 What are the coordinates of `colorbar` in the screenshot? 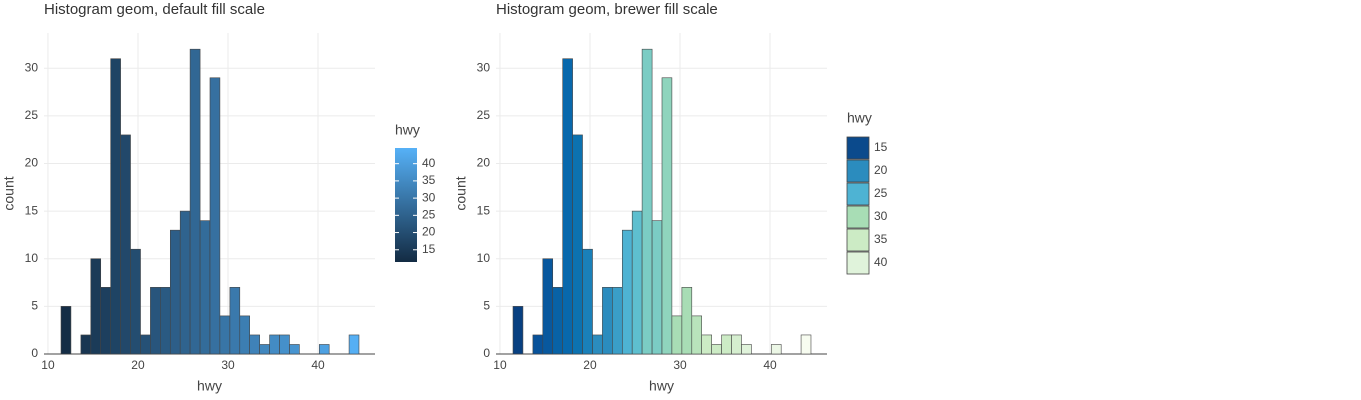 It's located at (406, 205).